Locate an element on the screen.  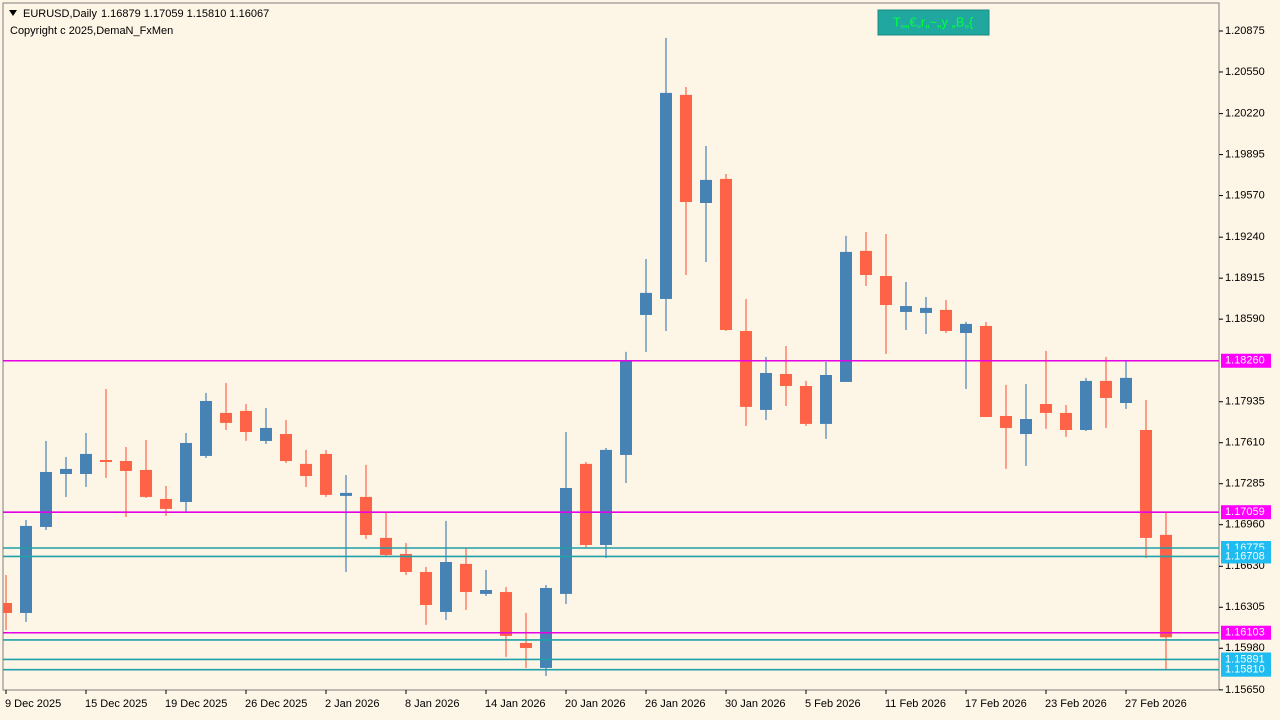
y-tick-label: 1.15980 is located at coordinates (1245, 648).